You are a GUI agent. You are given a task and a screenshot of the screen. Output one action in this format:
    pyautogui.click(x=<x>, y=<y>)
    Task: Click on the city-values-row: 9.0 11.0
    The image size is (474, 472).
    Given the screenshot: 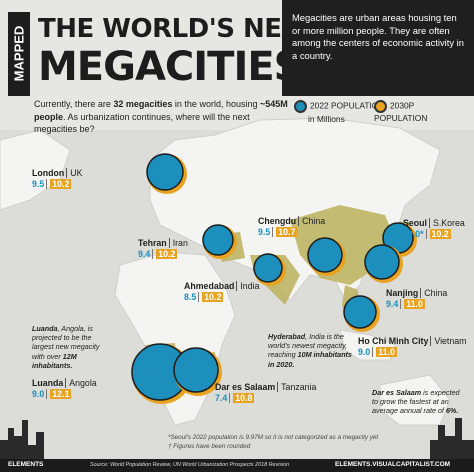 What is the action you would take?
    pyautogui.click(x=412, y=352)
    